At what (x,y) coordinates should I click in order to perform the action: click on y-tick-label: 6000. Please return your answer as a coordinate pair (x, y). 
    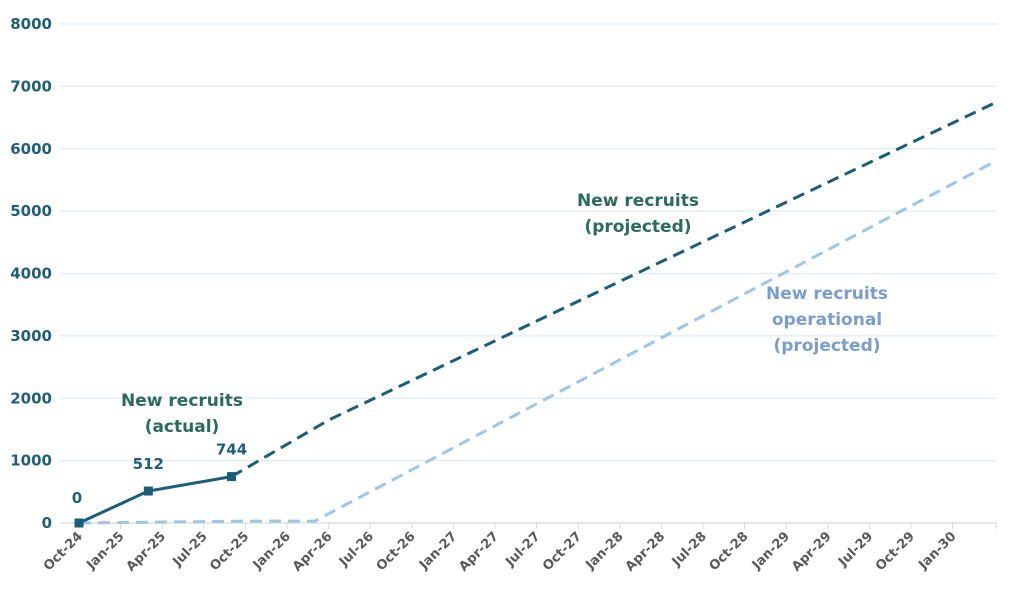
    Looking at the image, I should click on (31, 149).